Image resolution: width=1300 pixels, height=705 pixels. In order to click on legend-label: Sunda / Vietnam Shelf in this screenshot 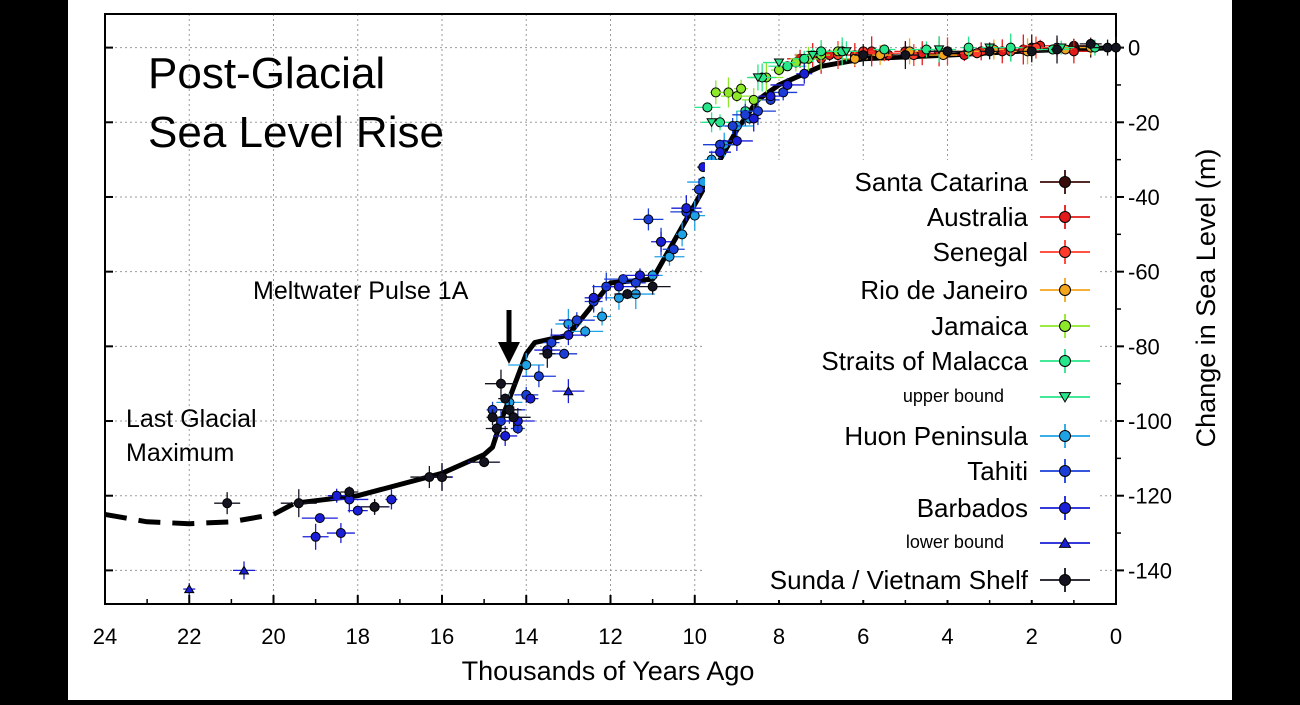, I will do `click(899, 580)`.